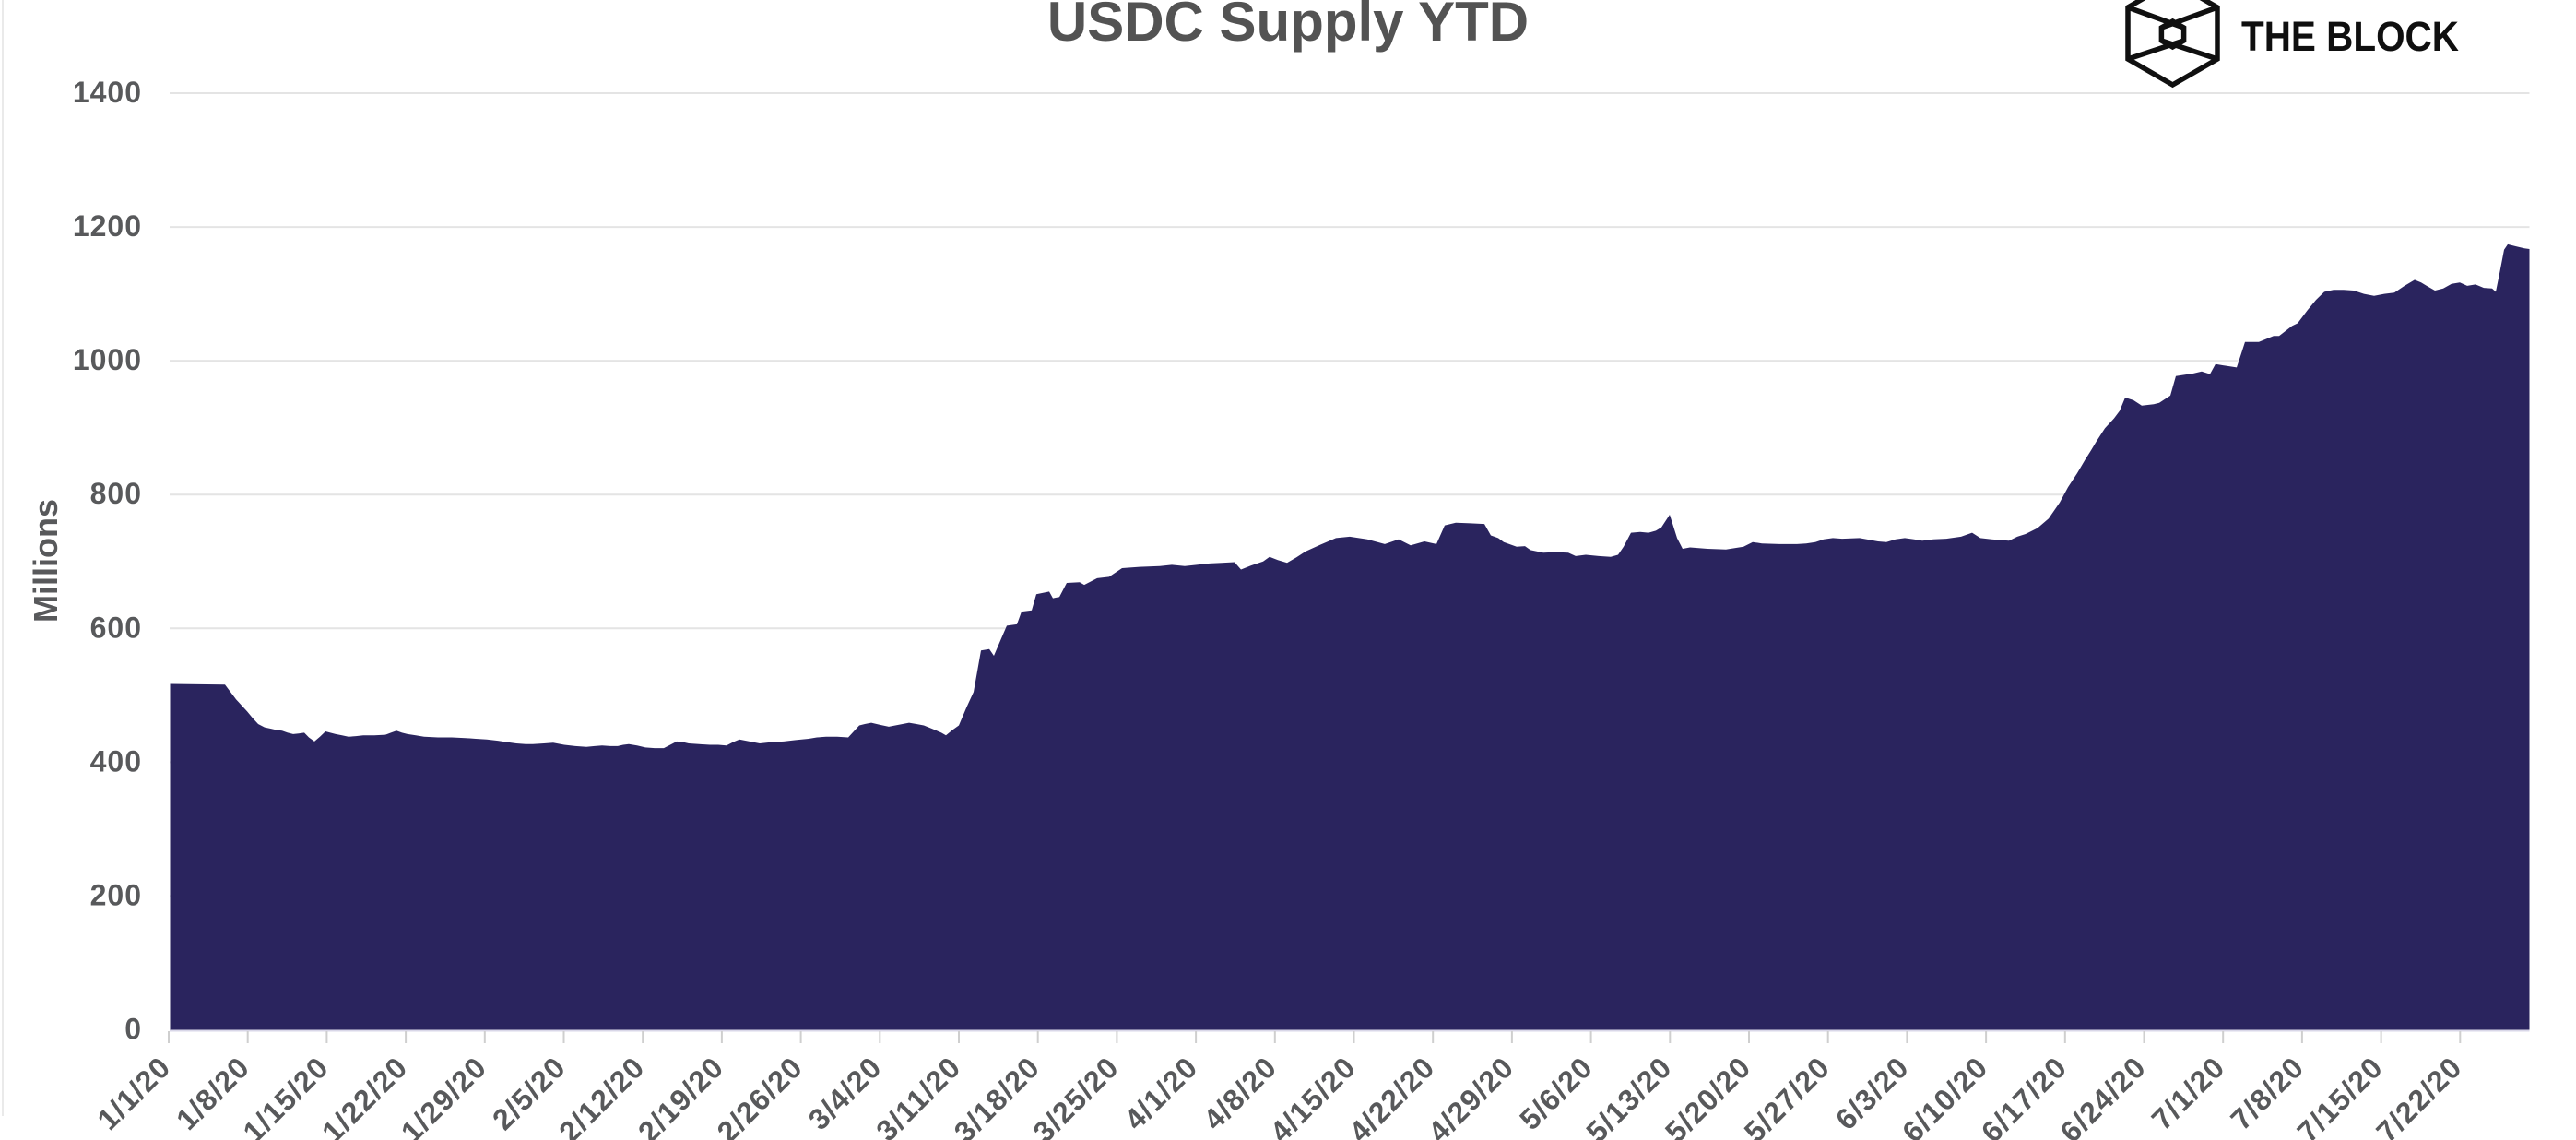 This screenshot has width=2576, height=1140. I want to click on svg-text: Millions, so click(46, 561).